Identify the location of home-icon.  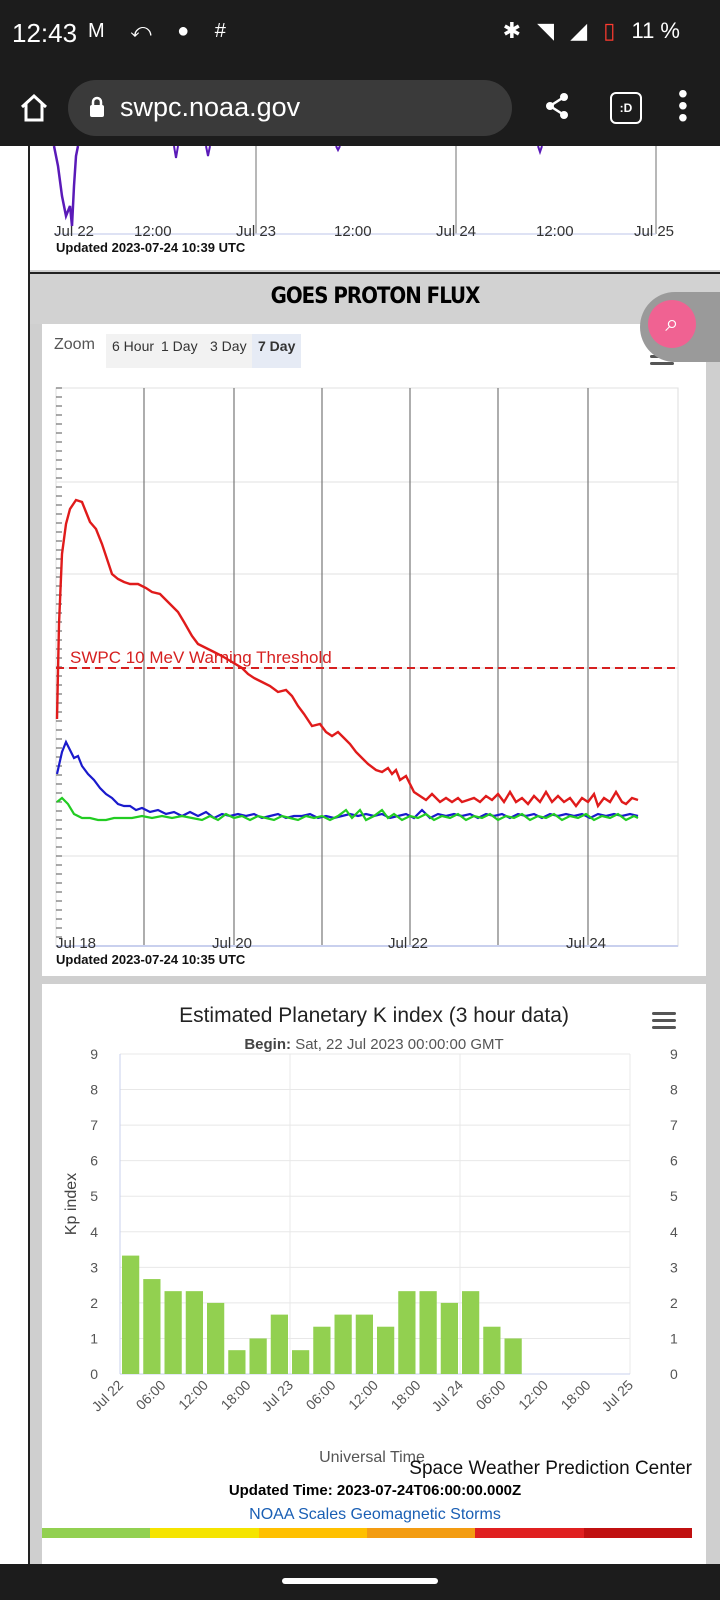
(34, 108).